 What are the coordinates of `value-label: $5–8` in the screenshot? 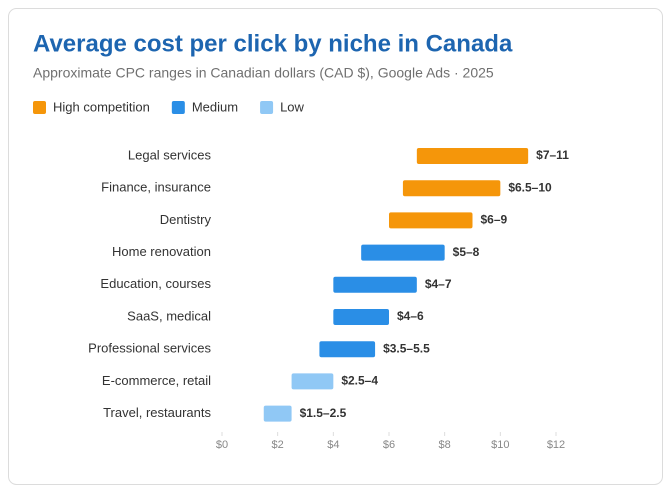 It's located at (466, 252).